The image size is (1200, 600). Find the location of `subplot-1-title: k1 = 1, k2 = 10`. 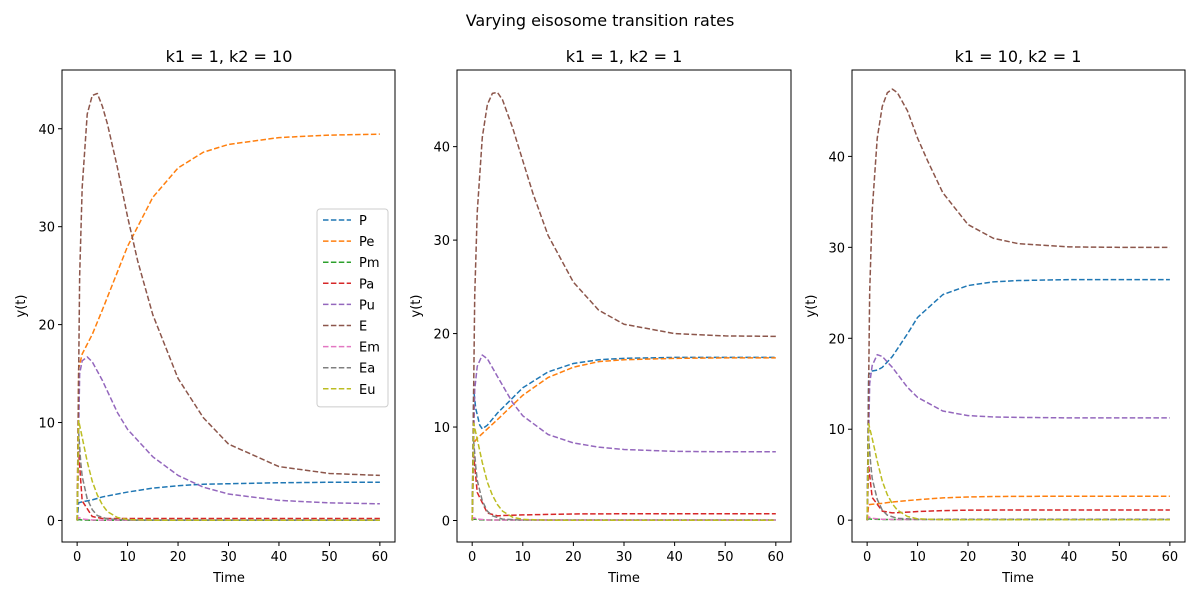

subplot-1-title: k1 = 1, k2 = 10 is located at coordinates (229, 56).